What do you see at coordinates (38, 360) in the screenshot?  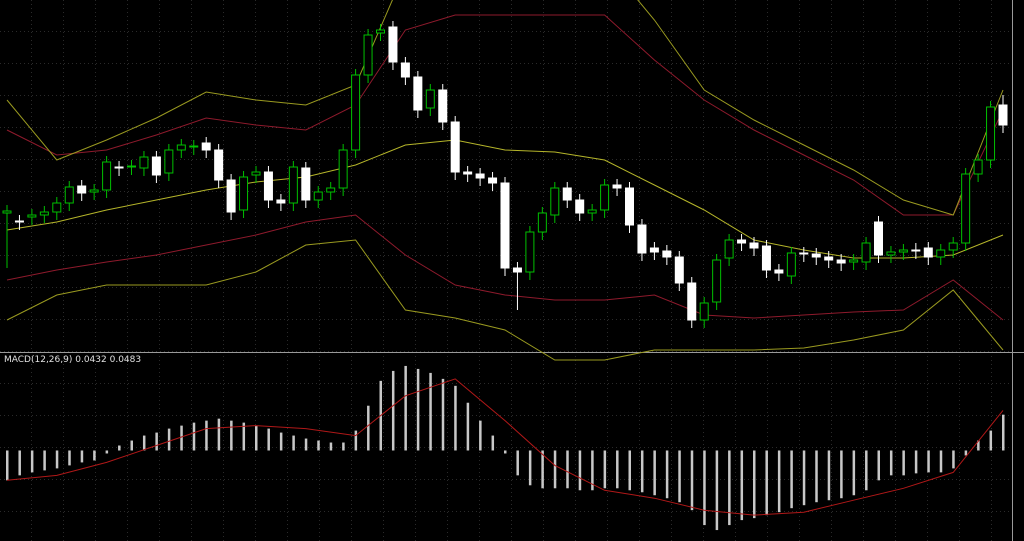 I see `indicator-name: MACD(12,26,9)` at bounding box center [38, 360].